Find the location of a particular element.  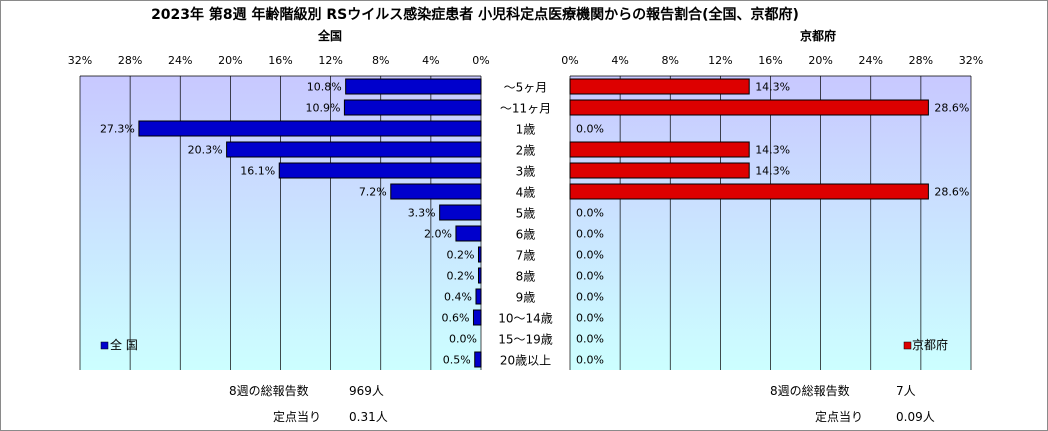

category-label: 5歳 is located at coordinates (526, 214).